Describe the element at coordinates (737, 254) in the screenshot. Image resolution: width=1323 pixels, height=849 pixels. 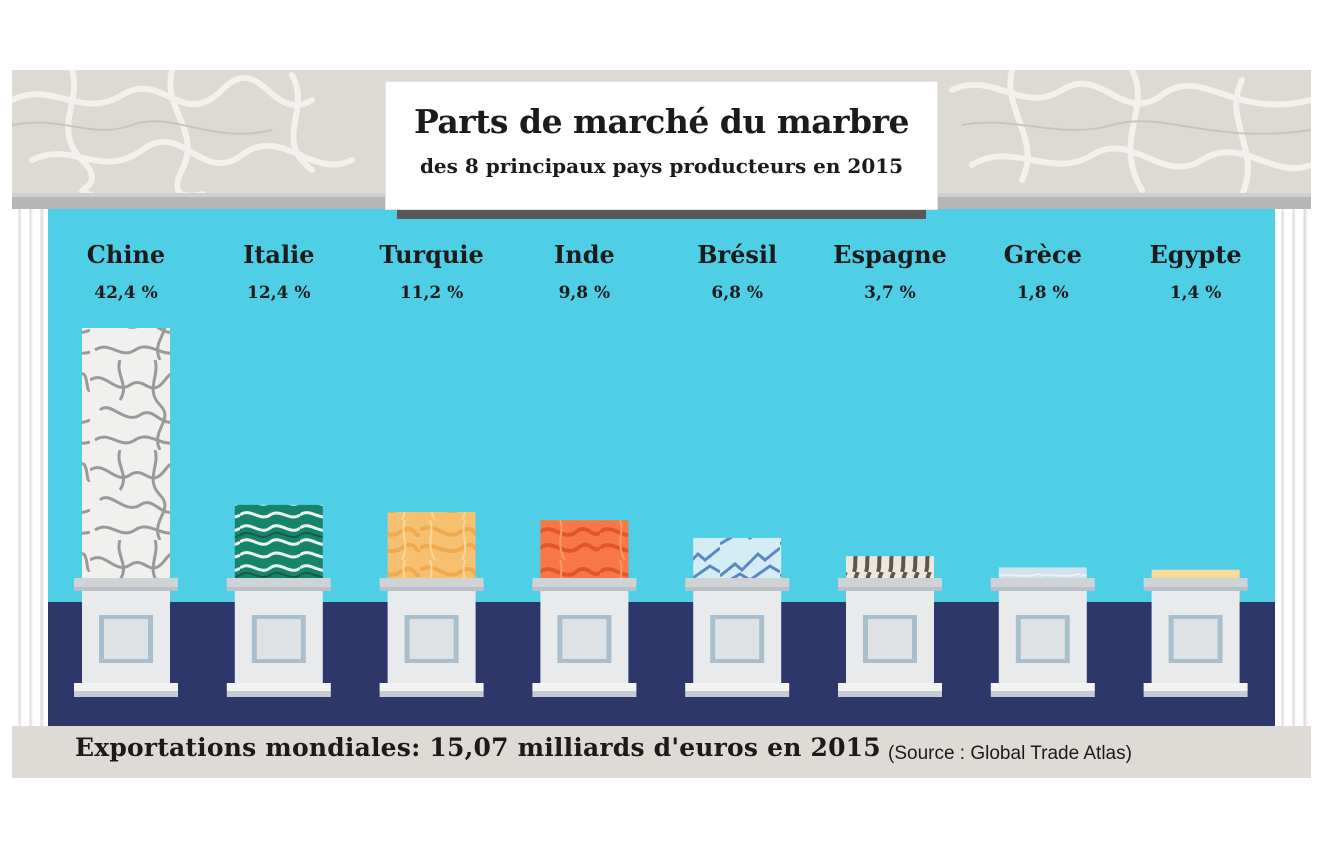
I see `category-label-brésil: Brésil` at that location.